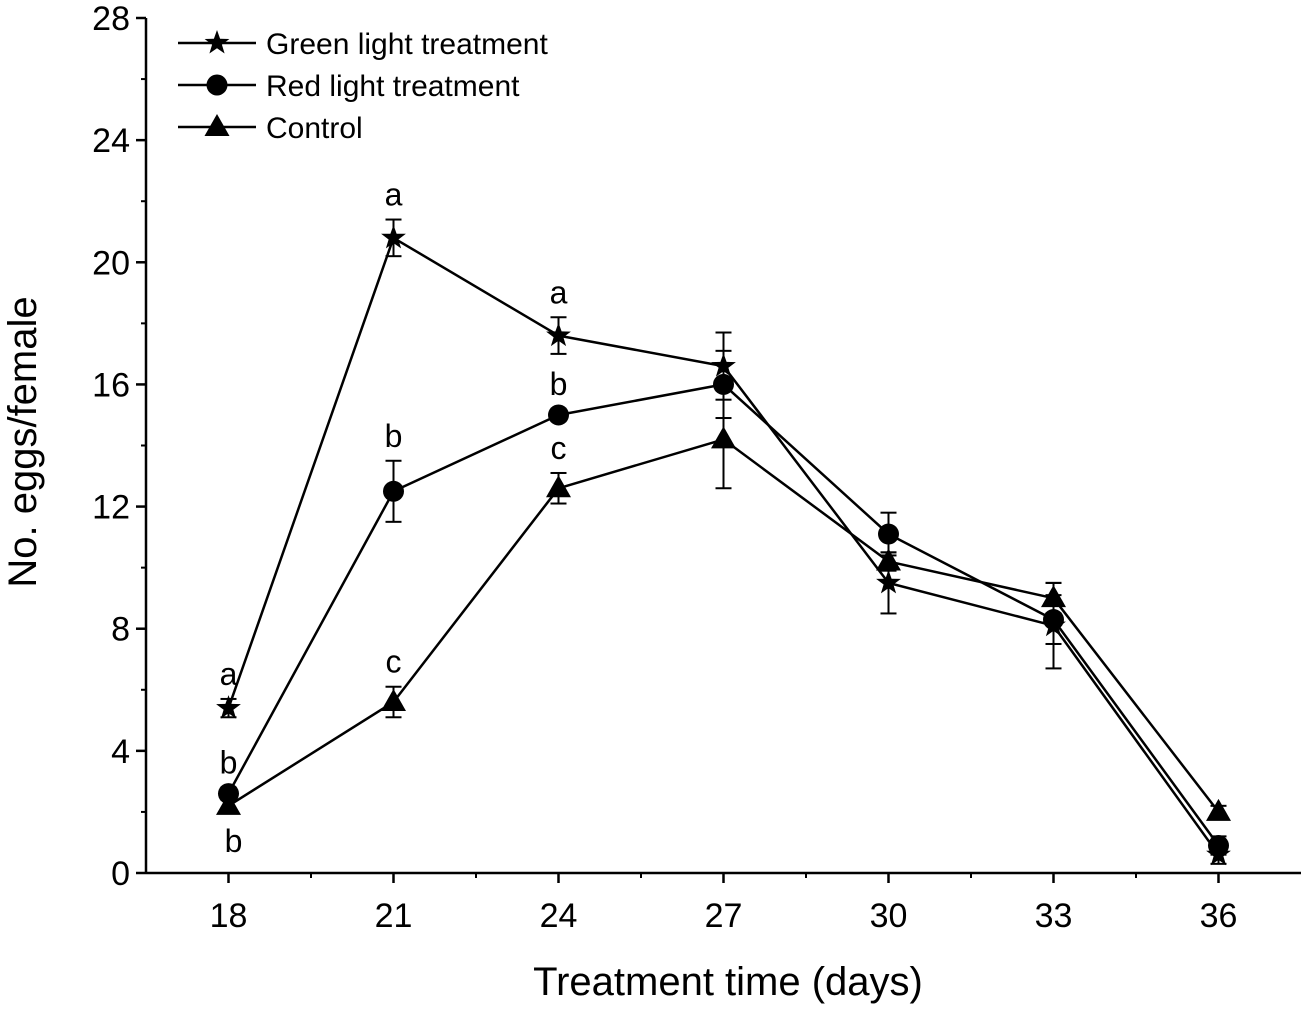  I want to click on y-axis-title: No. eggs/female, so click(23, 441).